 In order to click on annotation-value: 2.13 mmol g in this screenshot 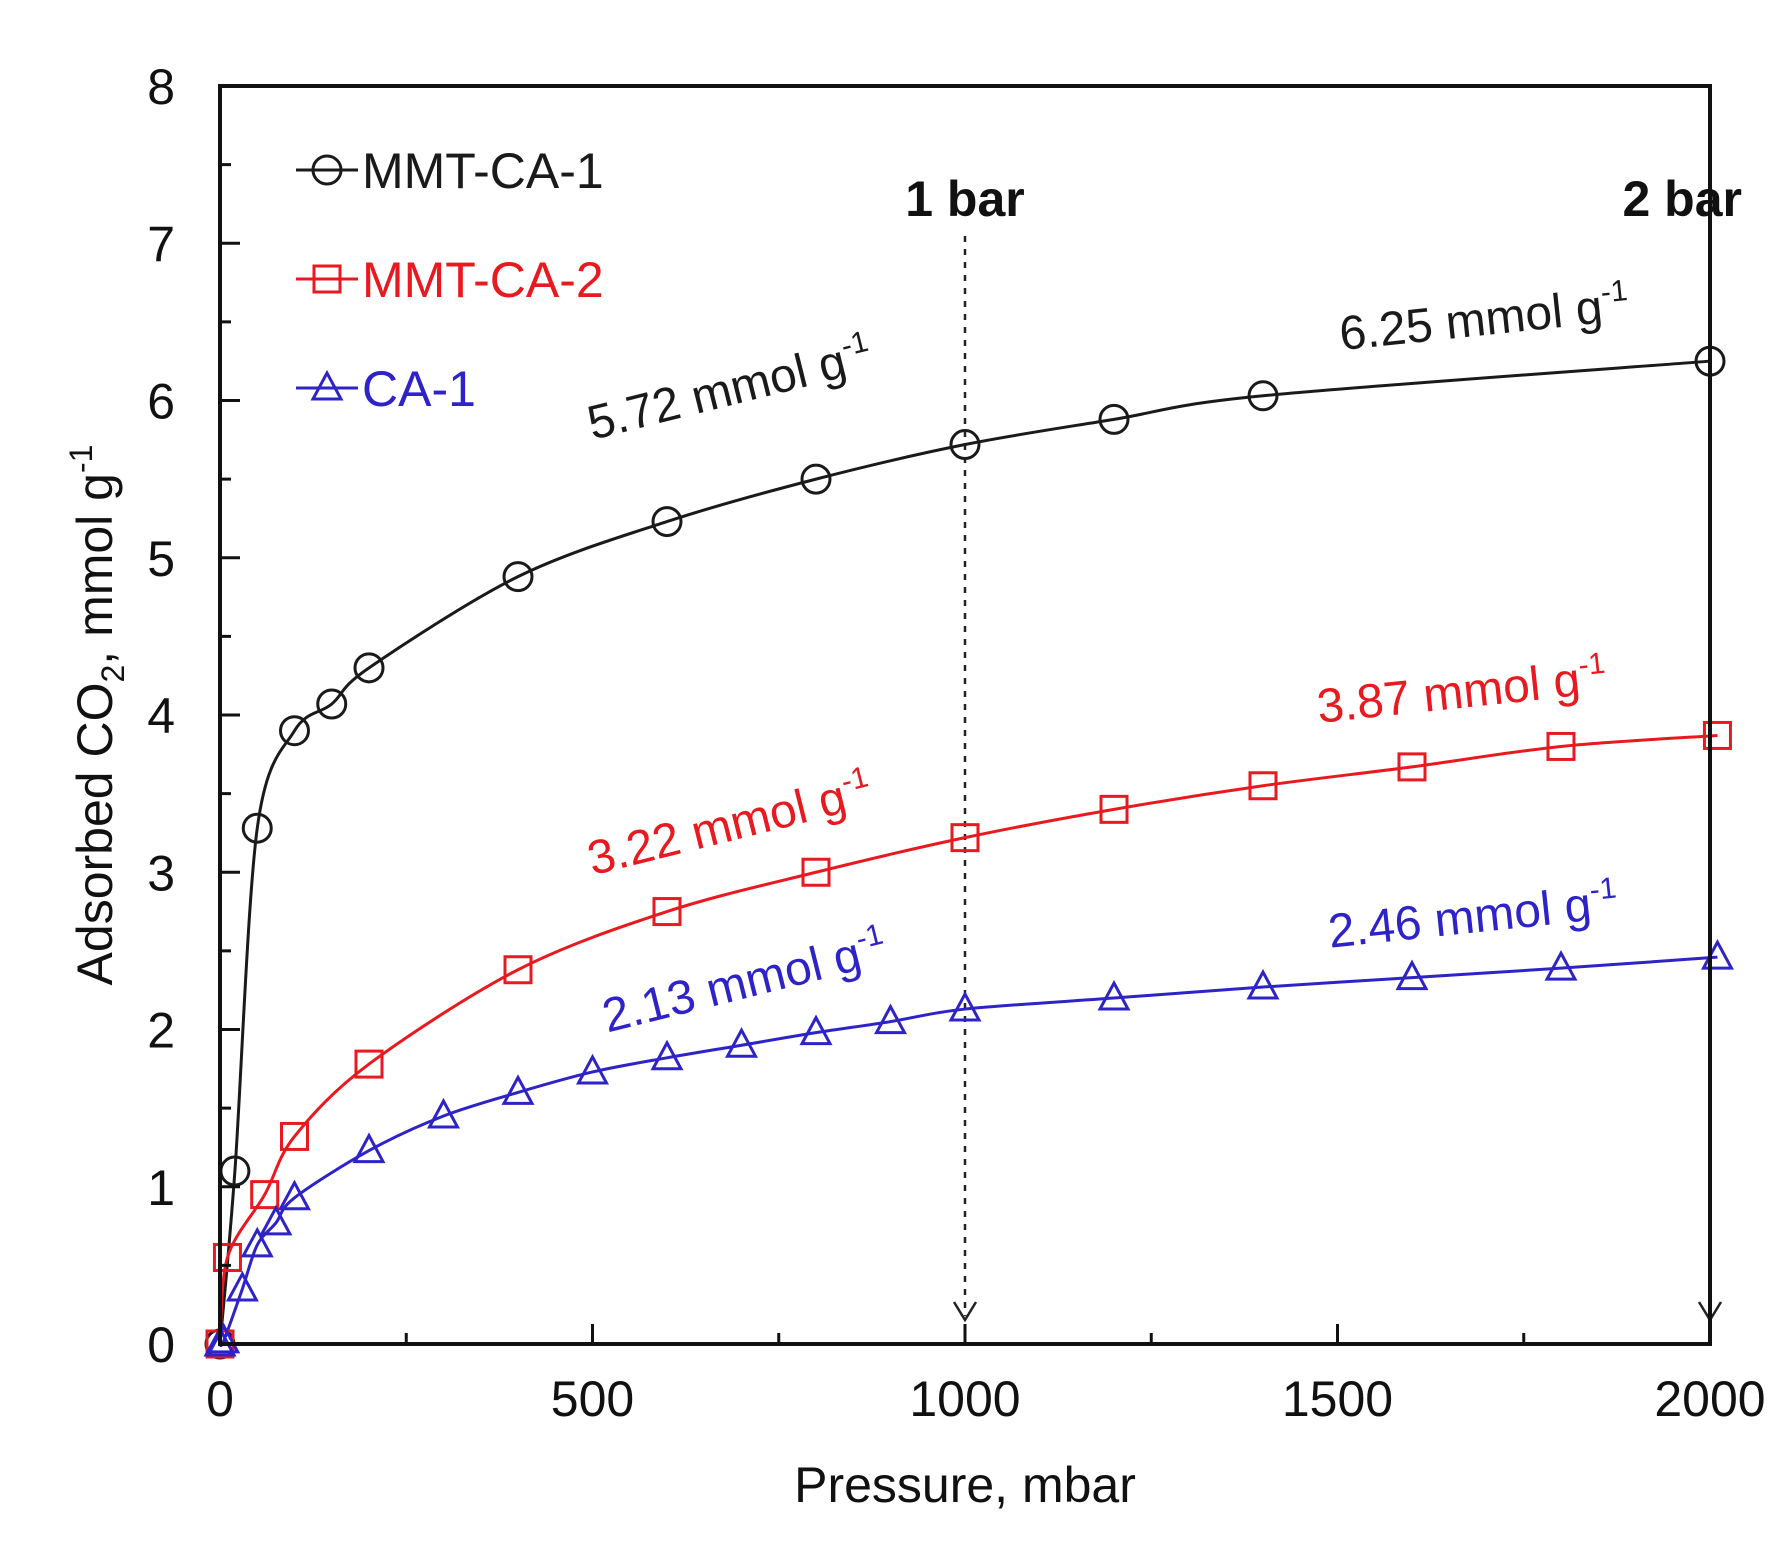, I will do `click(731, 985)`.